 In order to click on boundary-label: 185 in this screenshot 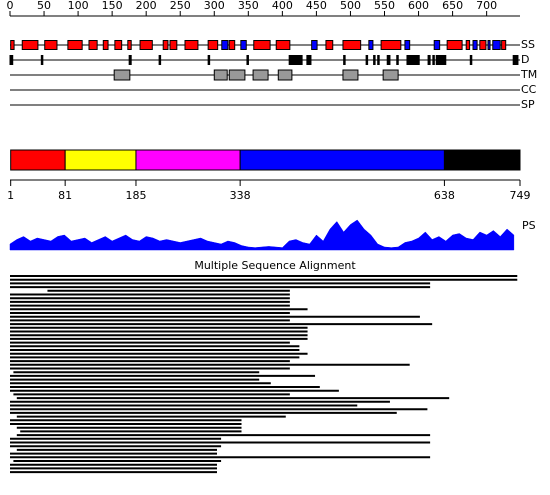, I will do `click(135, 195)`.